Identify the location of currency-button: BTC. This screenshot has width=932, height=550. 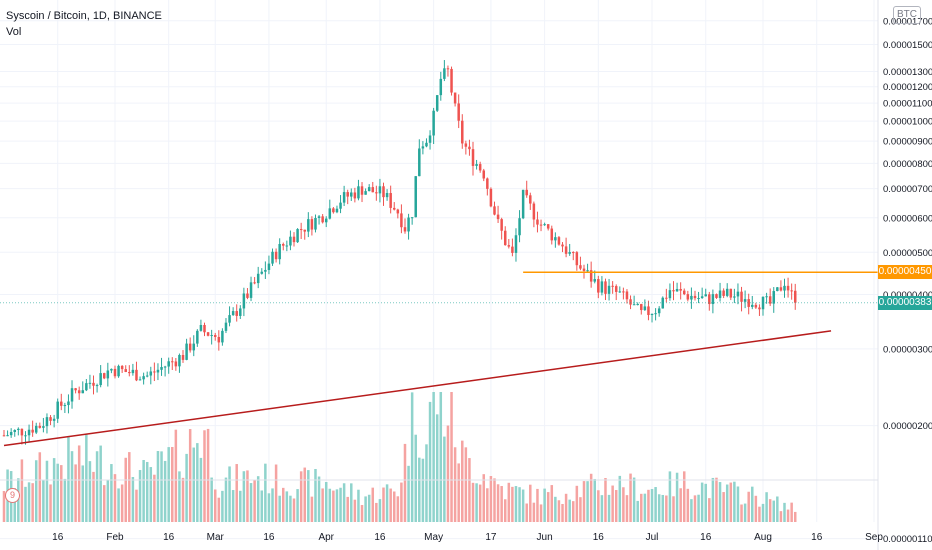
(907, 15).